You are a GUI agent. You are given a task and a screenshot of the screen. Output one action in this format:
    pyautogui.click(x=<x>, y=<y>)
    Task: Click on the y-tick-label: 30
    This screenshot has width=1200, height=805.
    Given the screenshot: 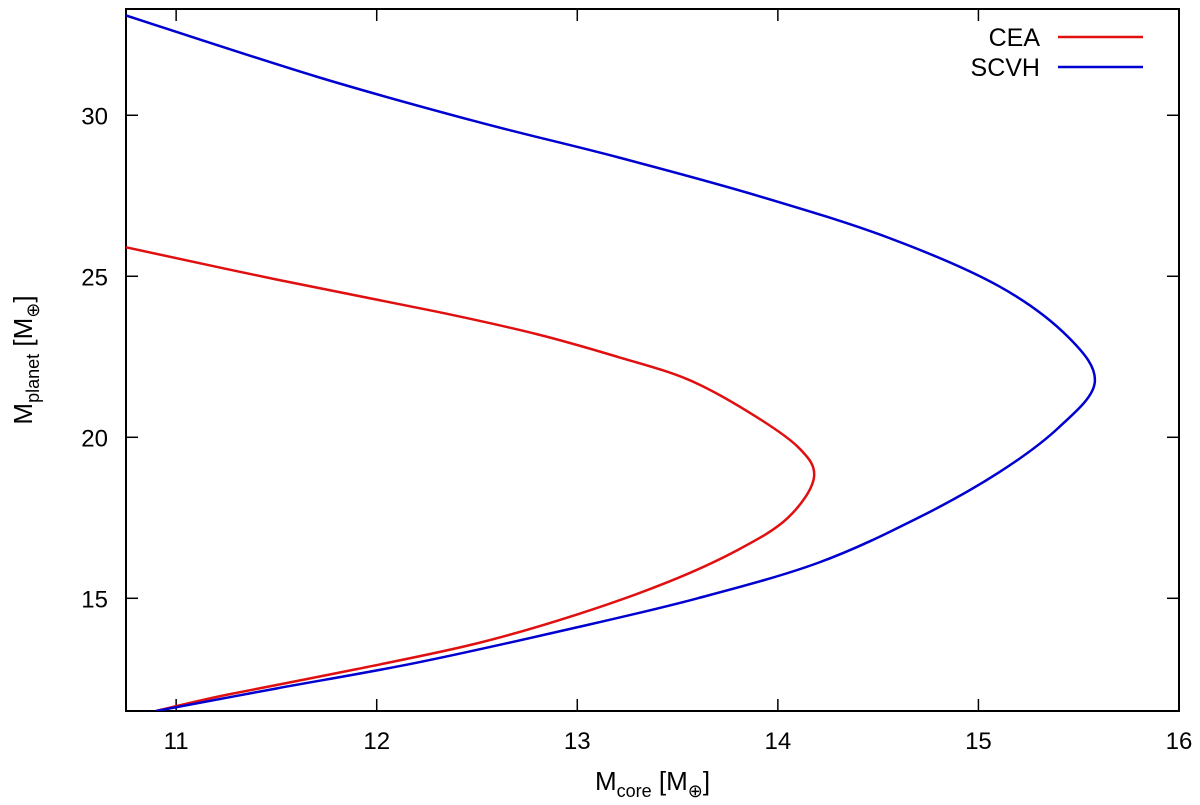 What is the action you would take?
    pyautogui.click(x=94, y=116)
    